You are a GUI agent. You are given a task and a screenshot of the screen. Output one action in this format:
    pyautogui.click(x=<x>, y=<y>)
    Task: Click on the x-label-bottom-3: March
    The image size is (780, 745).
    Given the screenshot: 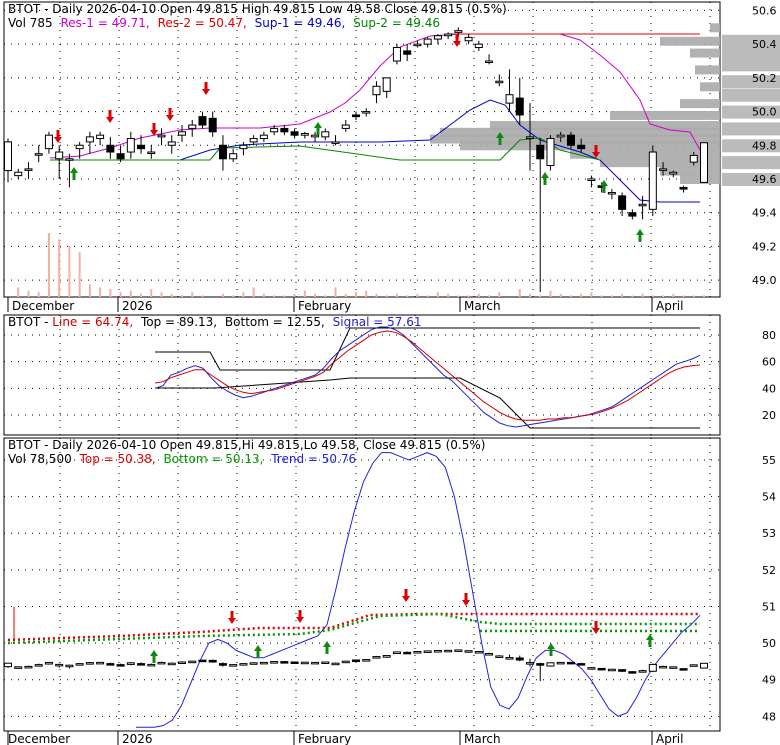 What is the action you would take?
    pyautogui.click(x=482, y=738)
    